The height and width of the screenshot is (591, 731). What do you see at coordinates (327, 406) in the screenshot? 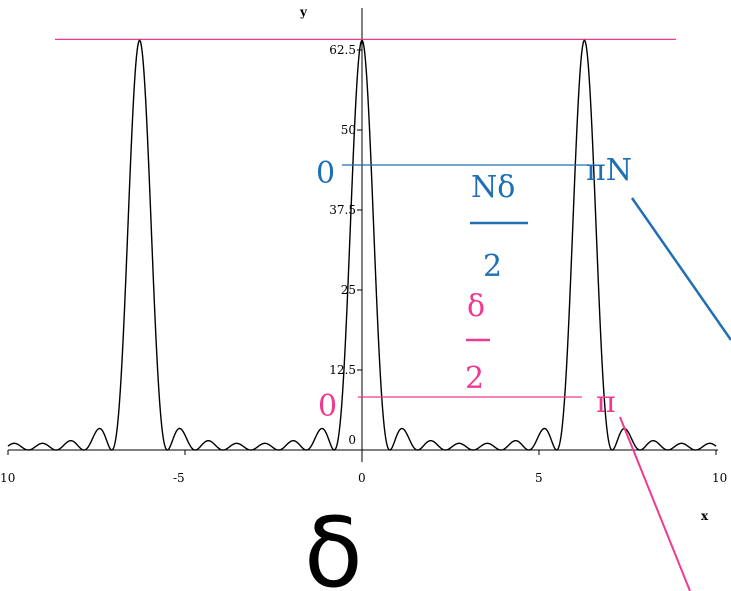
I see `pink-left-label: 0` at bounding box center [327, 406].